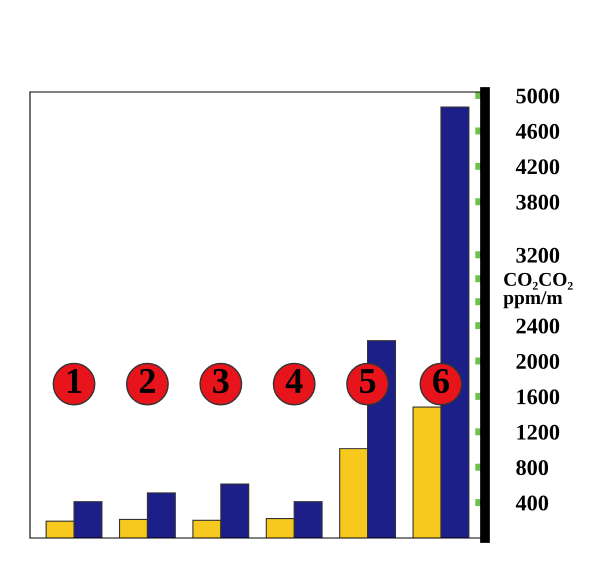  I want to click on y-tick-label: 800, so click(532, 468).